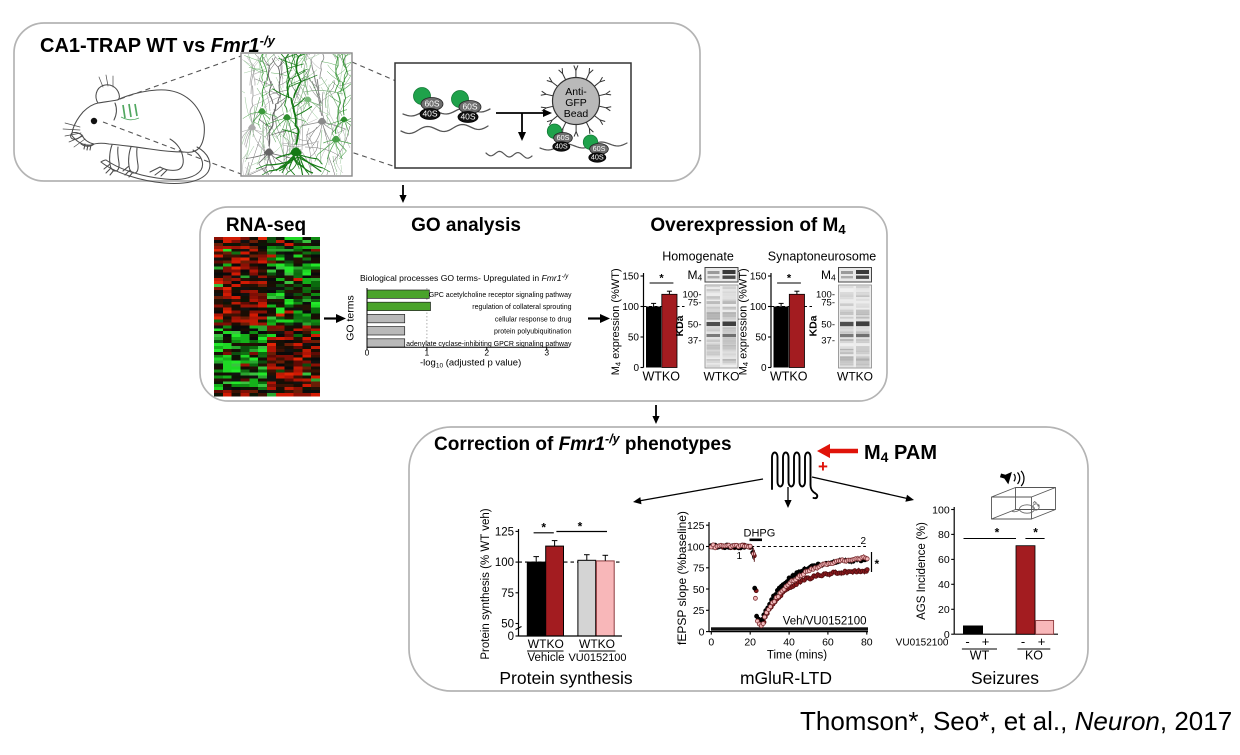 The height and width of the screenshot is (755, 1240). I want to click on svg-text: M4 PAM, so click(900, 453).